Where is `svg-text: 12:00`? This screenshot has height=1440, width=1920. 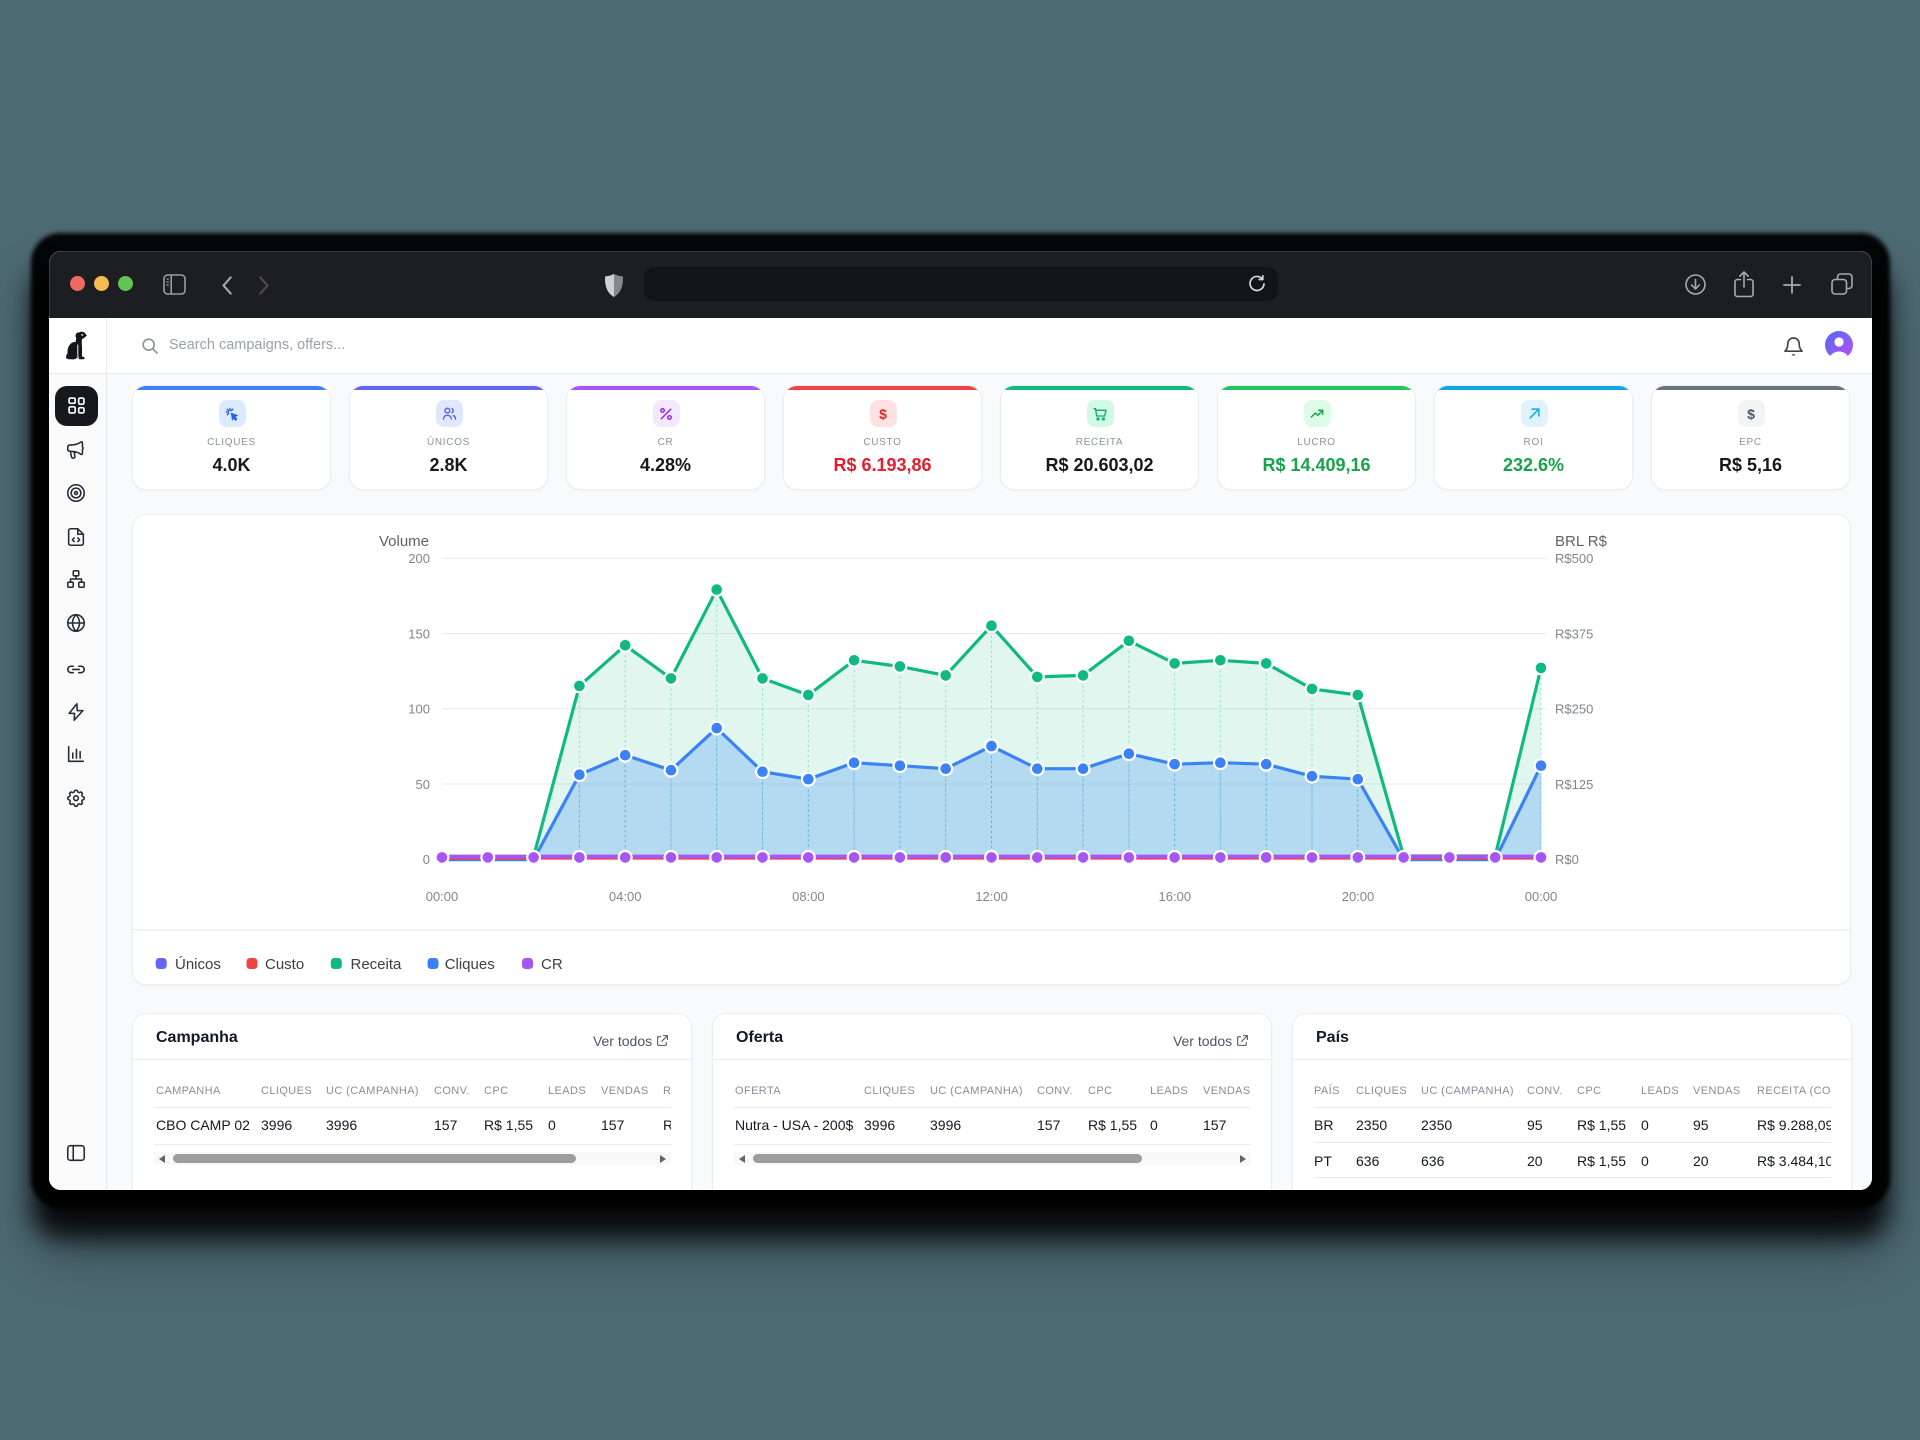
svg-text: 12:00 is located at coordinates (991, 896).